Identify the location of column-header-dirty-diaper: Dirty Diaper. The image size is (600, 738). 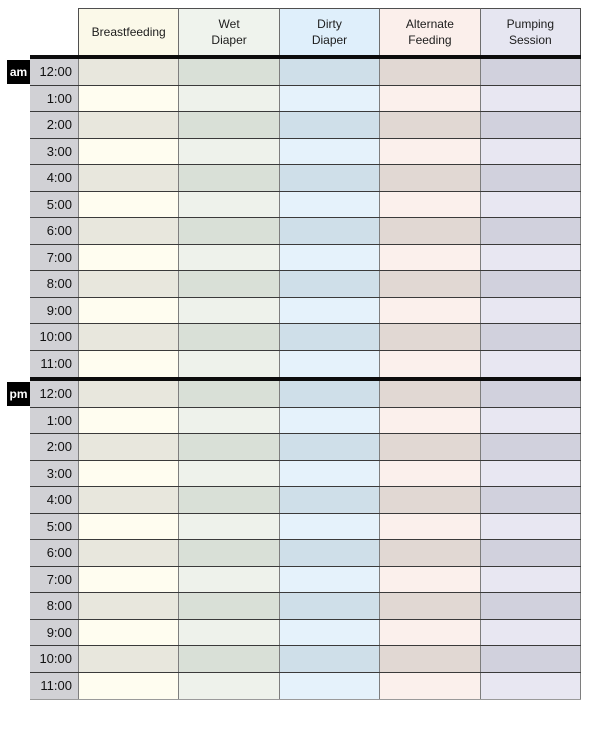
(329, 31).